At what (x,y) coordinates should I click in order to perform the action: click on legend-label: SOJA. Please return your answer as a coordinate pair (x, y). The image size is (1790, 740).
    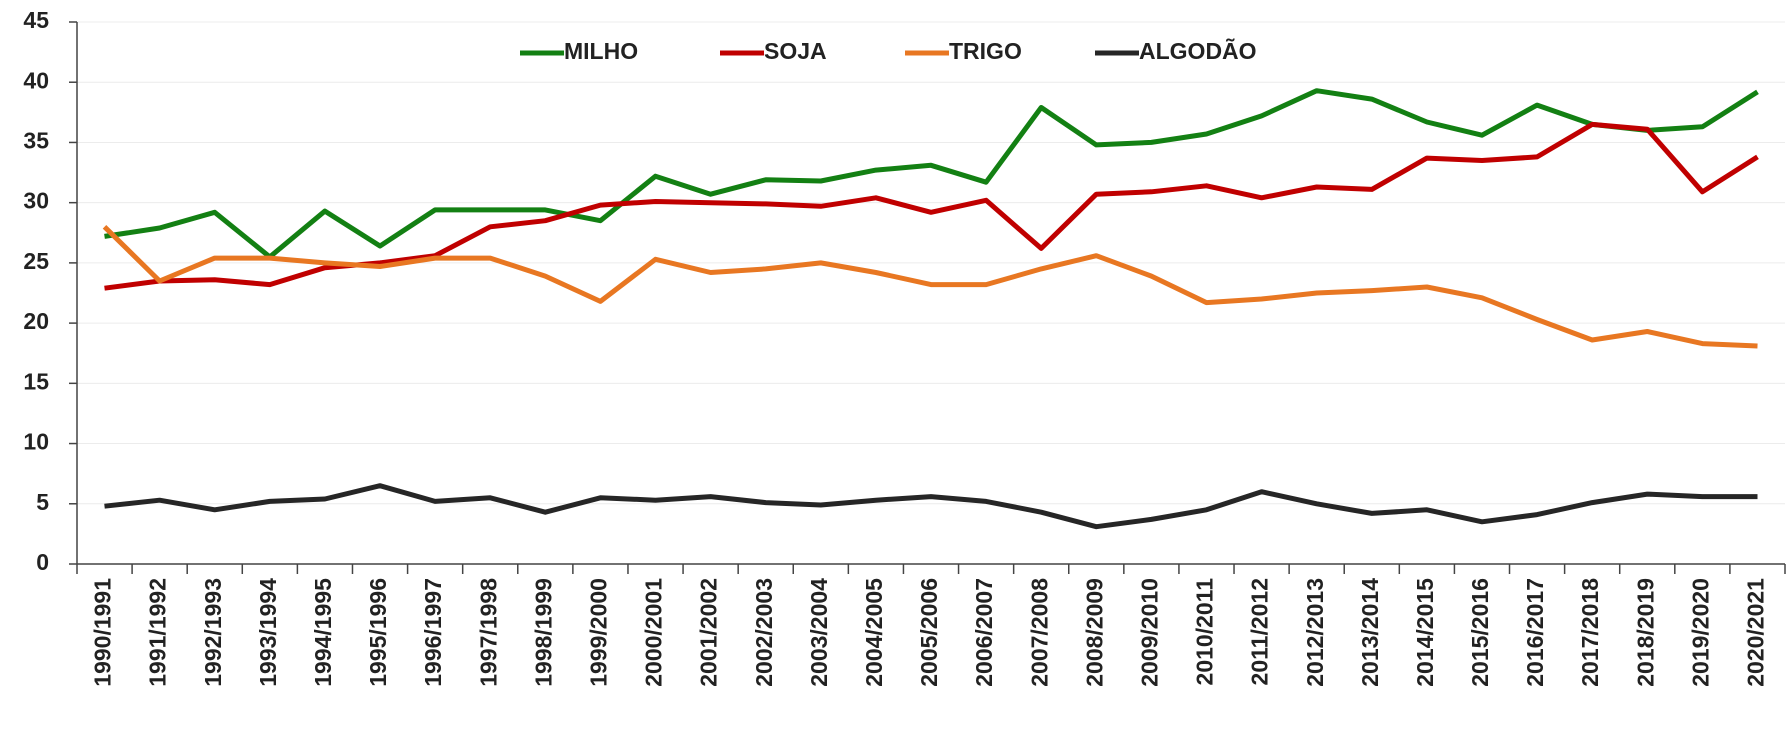
    Looking at the image, I should click on (795, 51).